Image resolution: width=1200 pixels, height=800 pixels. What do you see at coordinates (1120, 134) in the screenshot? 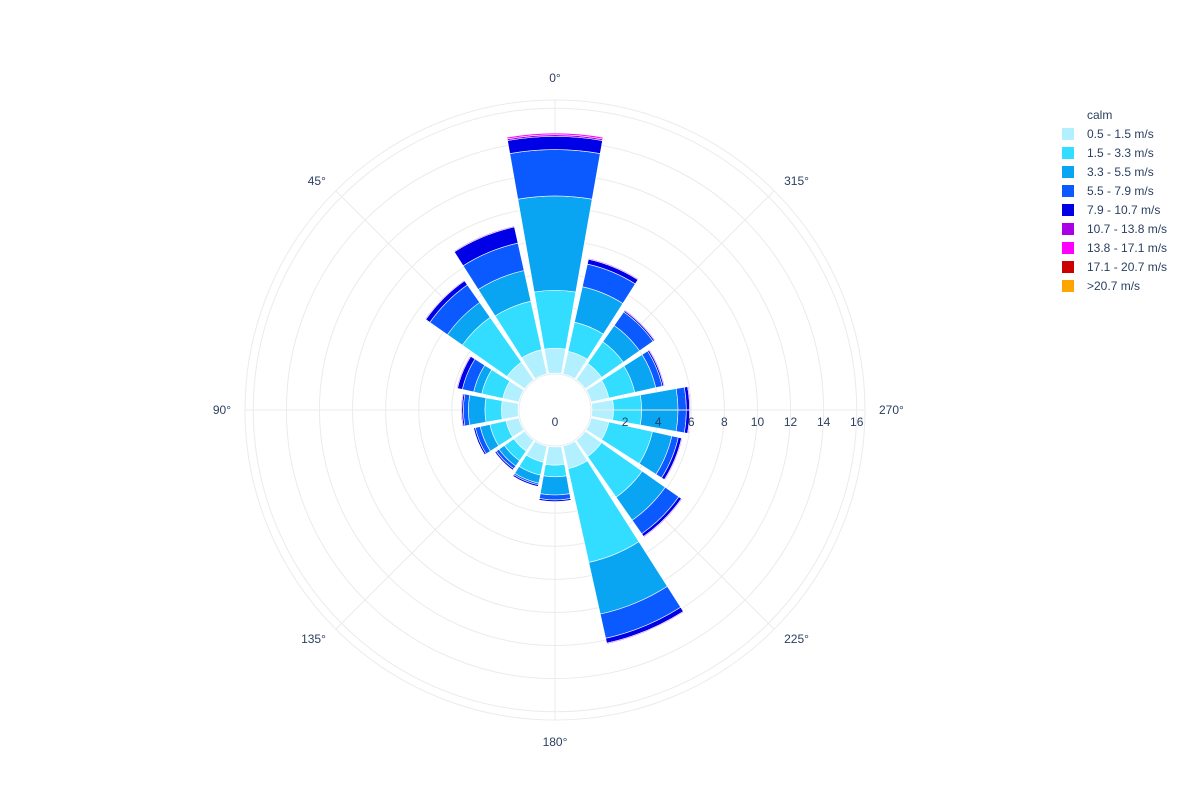
I see `legend-item-label: 0.5 - 1.5 m/s` at bounding box center [1120, 134].